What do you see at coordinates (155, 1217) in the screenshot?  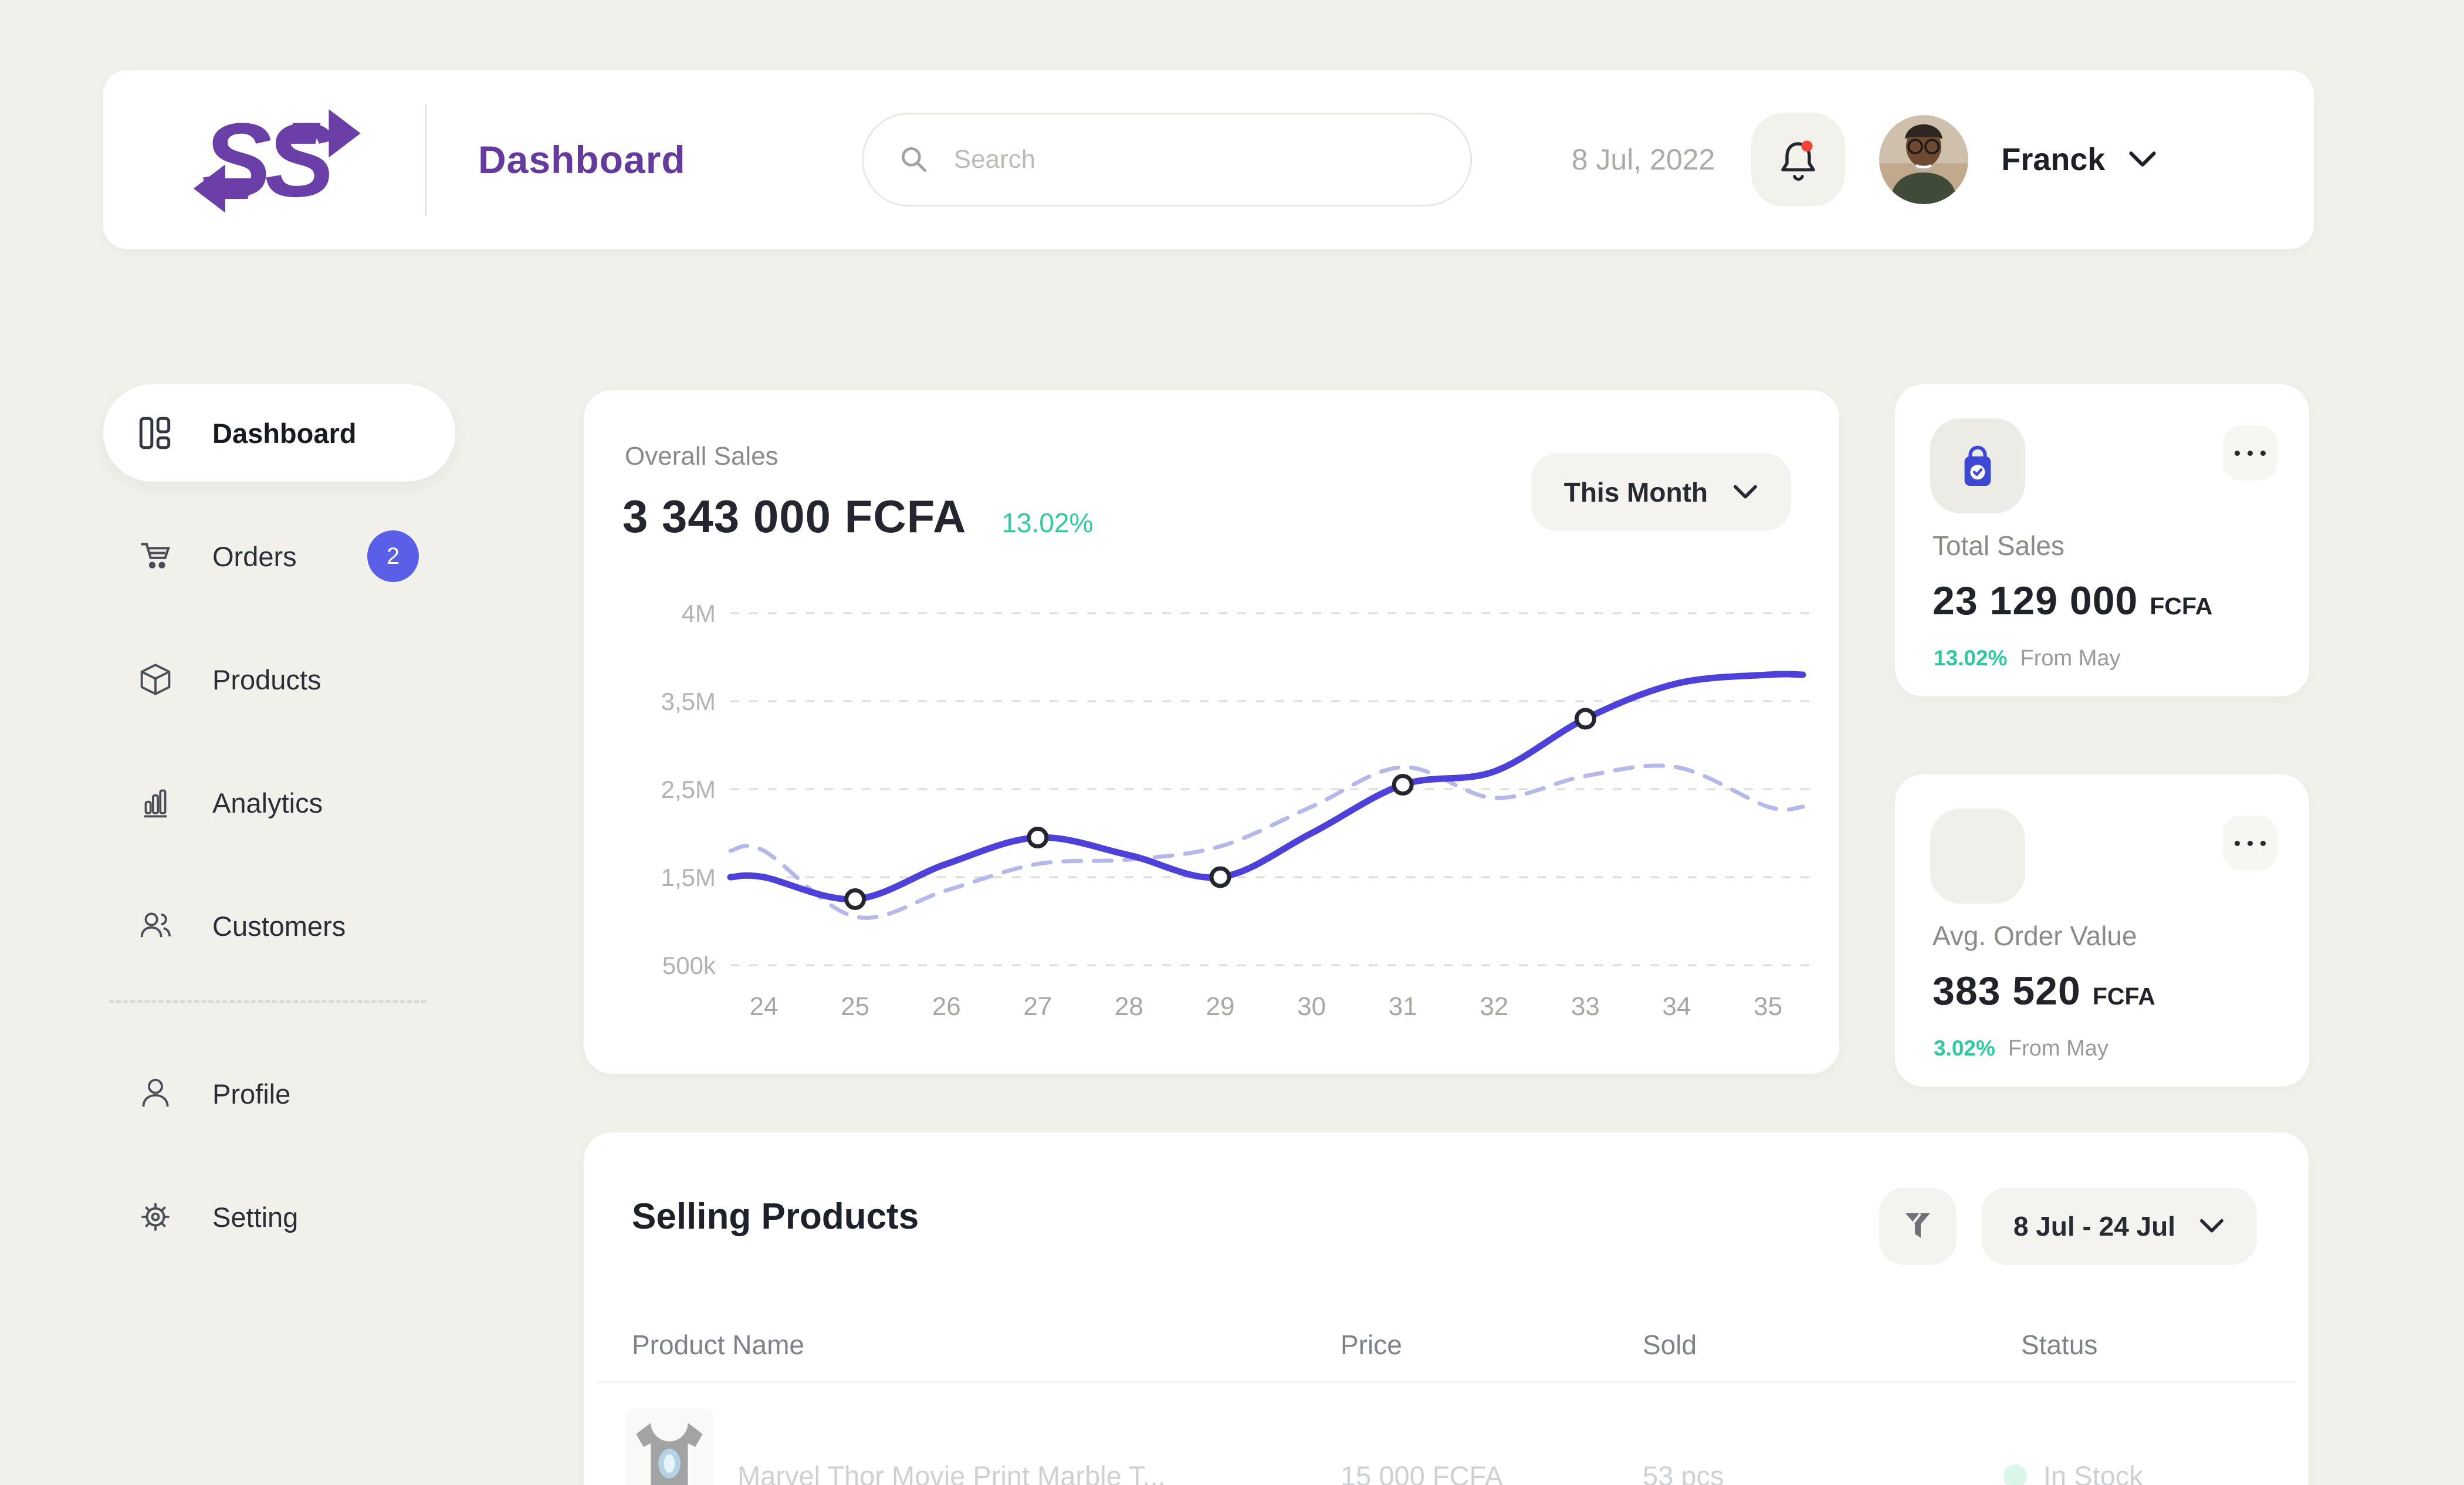 I see `gear-icon` at bounding box center [155, 1217].